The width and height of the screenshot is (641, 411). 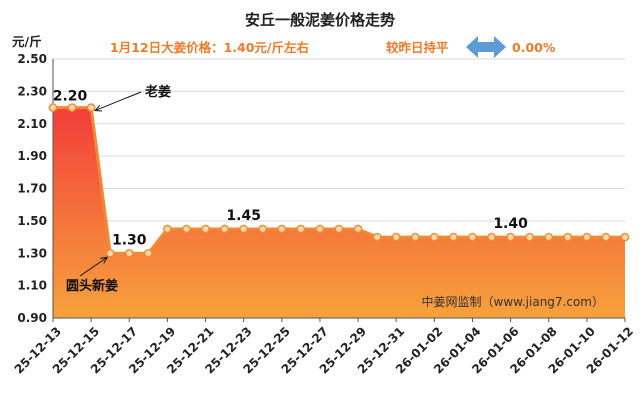 I want to click on y-tick-label: 1.90, so click(x=32, y=156).